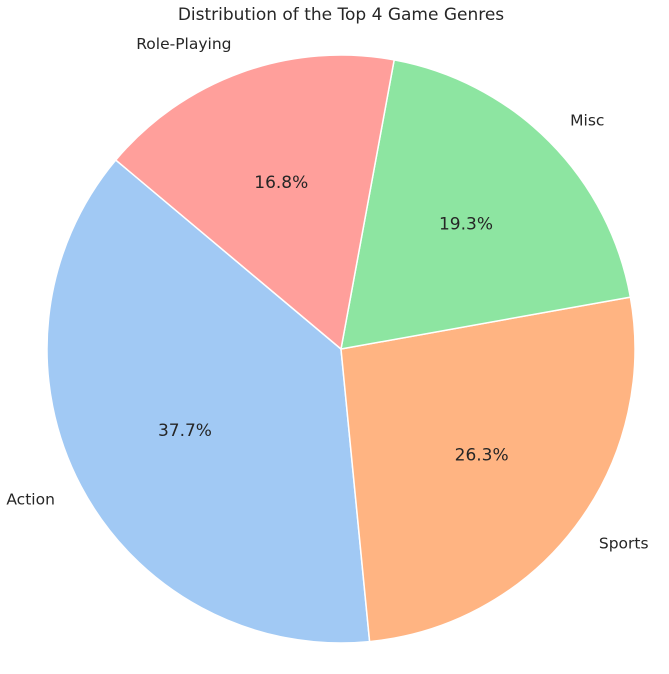  Describe the element at coordinates (466, 225) in the screenshot. I see `slice-percent-label: 19.3%` at that location.